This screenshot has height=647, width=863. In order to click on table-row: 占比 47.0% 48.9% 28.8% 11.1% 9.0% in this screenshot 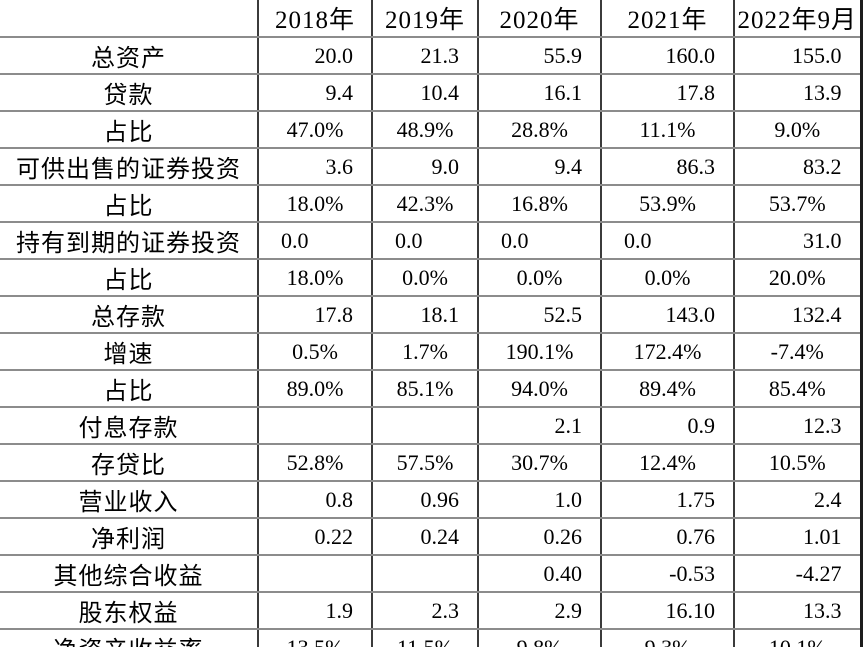, I will do `click(431, 130)`.